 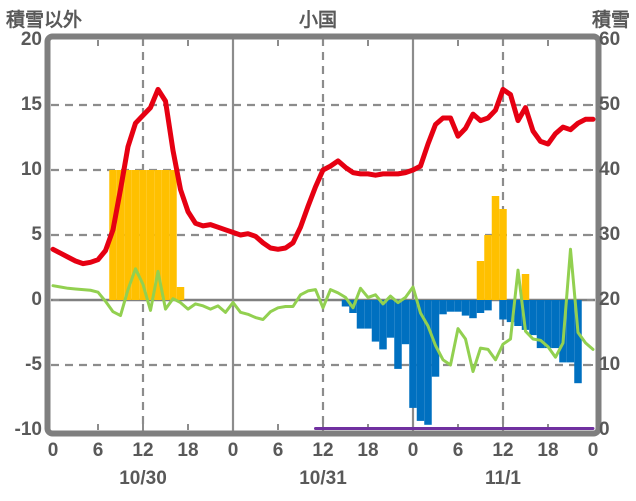 What do you see at coordinates (44, 20) in the screenshot?
I see `left-axis-title: 積雪以外` at bounding box center [44, 20].